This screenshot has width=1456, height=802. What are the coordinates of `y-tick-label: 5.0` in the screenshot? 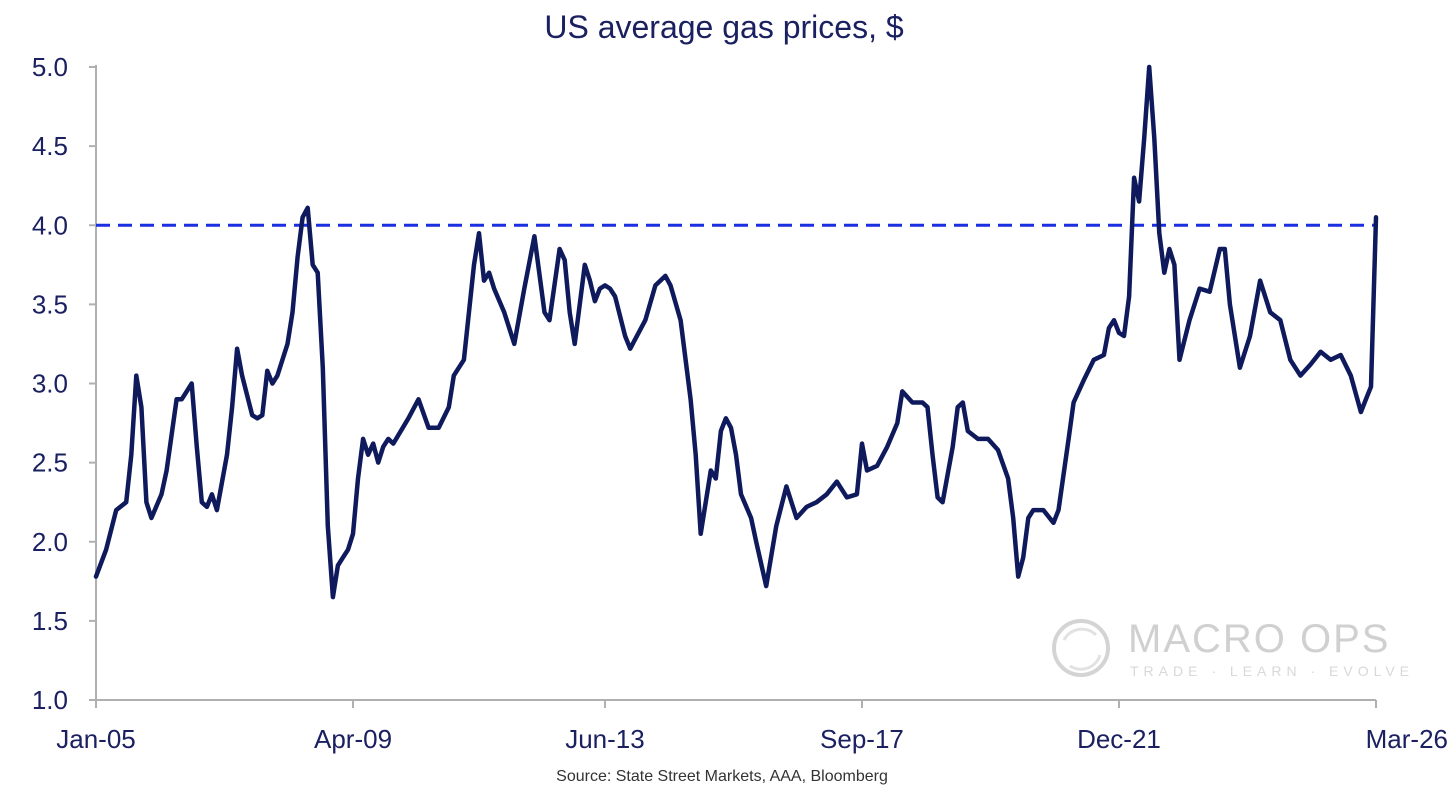 It's located at (50, 67).